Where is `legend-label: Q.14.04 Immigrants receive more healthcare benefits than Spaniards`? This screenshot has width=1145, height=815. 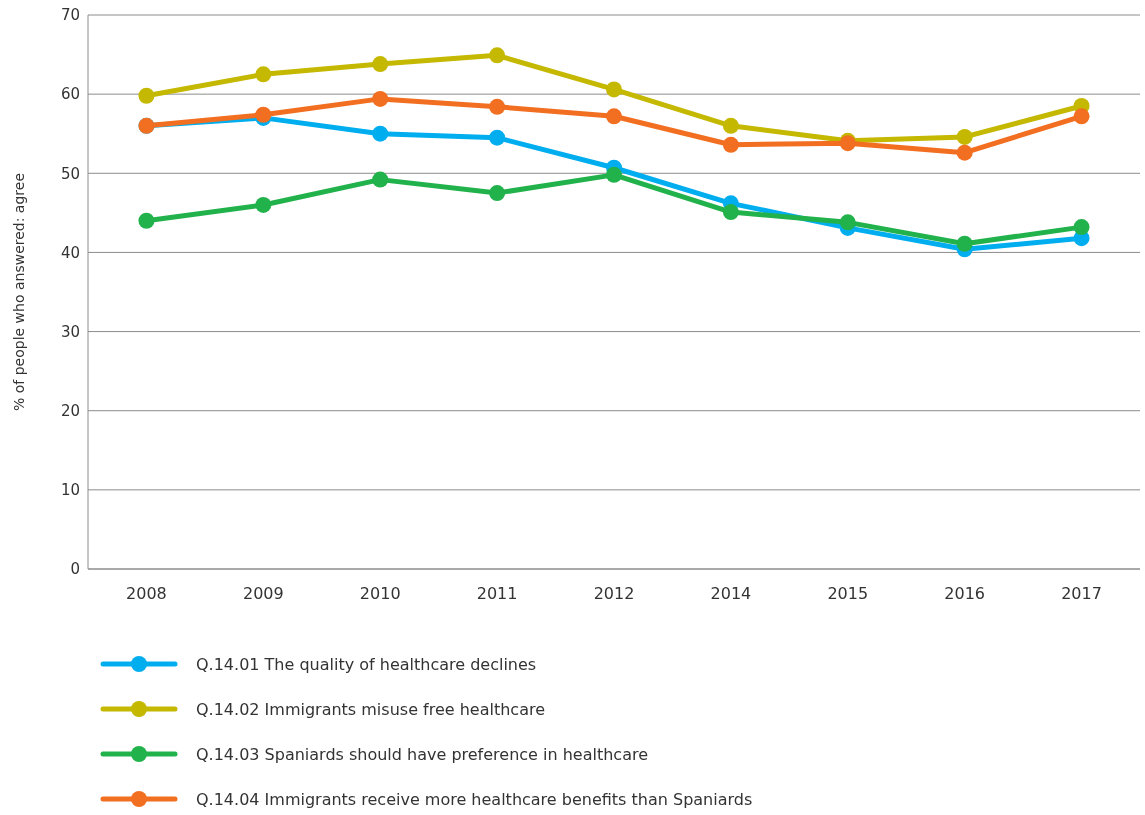 legend-label: Q.14.04 Immigrants receive more healthcare benefits than Spaniards is located at coordinates (474, 799).